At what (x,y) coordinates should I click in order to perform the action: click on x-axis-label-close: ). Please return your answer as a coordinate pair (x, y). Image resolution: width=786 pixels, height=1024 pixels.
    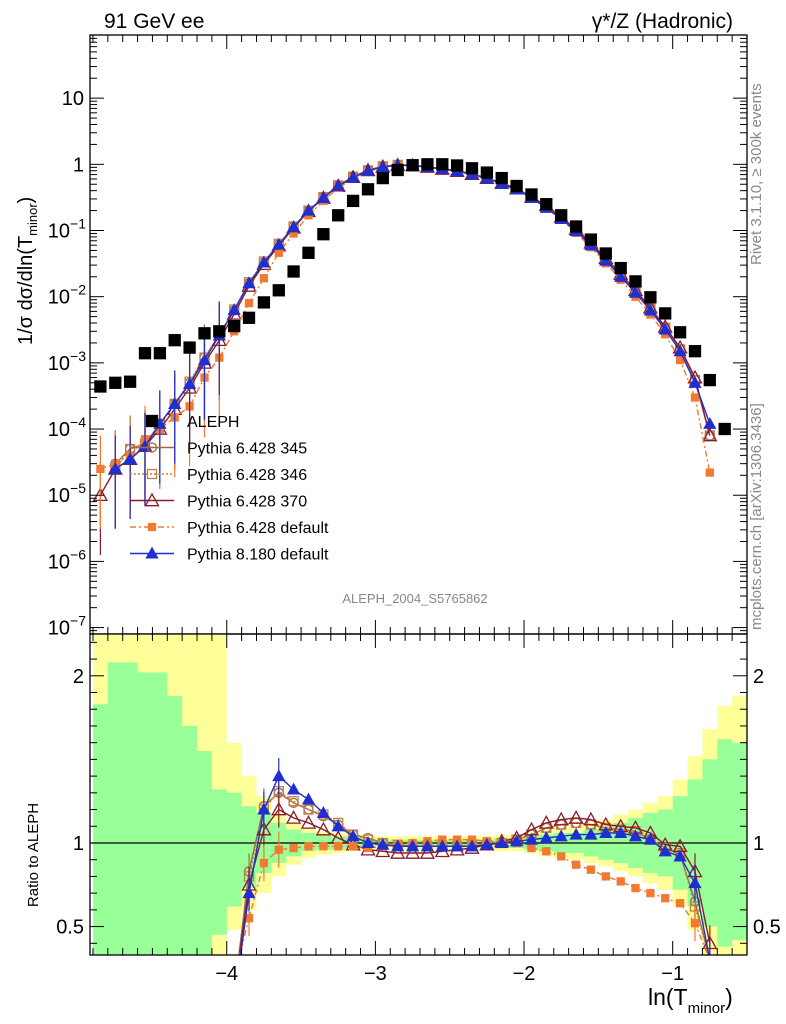
    Looking at the image, I should click on (729, 997).